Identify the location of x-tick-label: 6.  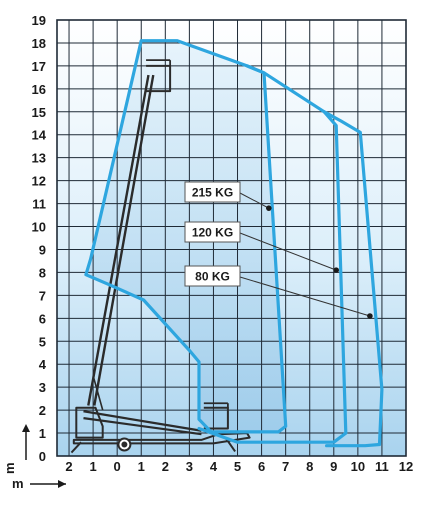
(261, 466).